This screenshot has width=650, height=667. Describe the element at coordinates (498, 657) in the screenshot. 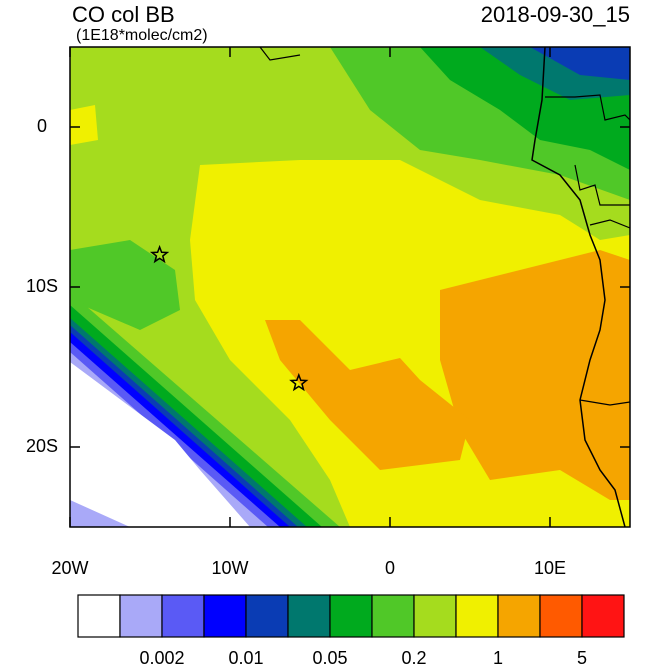

I see `colorbar-label: 1` at that location.